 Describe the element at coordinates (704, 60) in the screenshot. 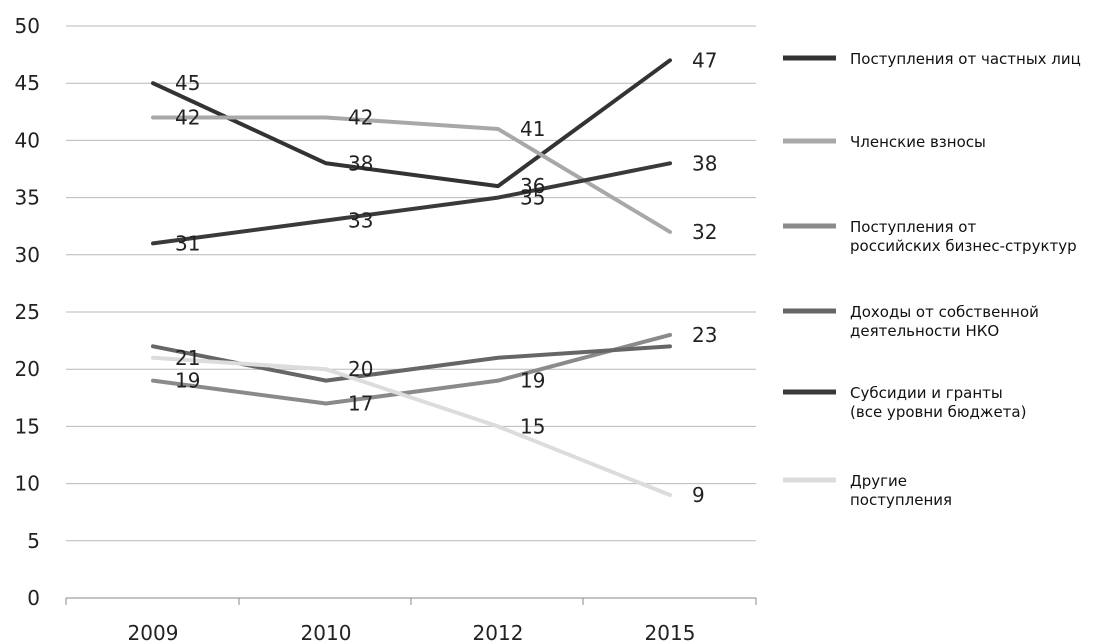

I see `data-label: 47` at that location.